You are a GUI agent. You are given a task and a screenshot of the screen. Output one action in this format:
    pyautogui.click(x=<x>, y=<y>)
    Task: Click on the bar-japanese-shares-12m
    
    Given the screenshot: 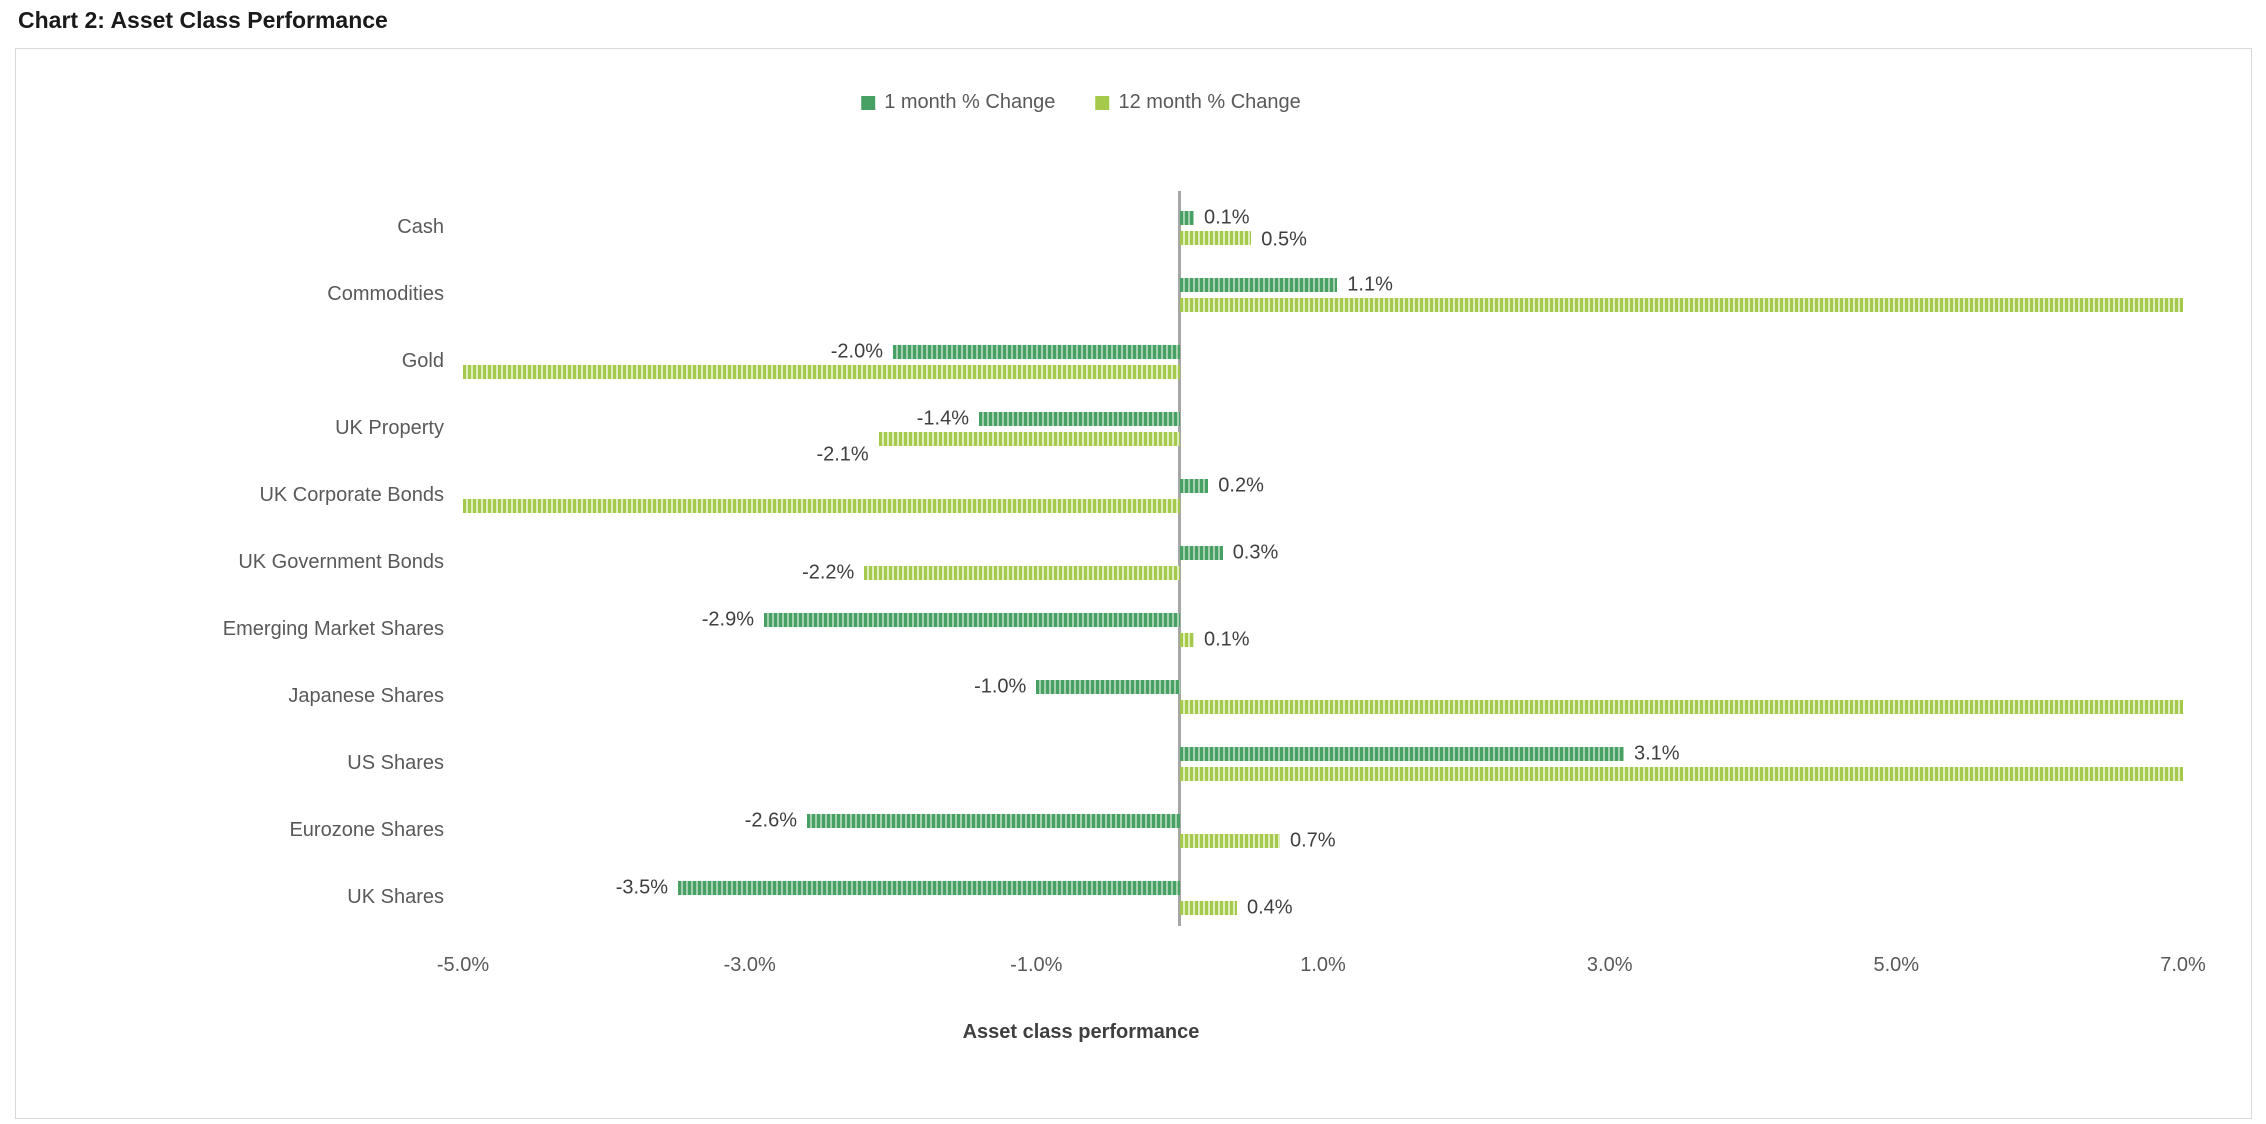 What is the action you would take?
    pyautogui.click(x=1681, y=706)
    